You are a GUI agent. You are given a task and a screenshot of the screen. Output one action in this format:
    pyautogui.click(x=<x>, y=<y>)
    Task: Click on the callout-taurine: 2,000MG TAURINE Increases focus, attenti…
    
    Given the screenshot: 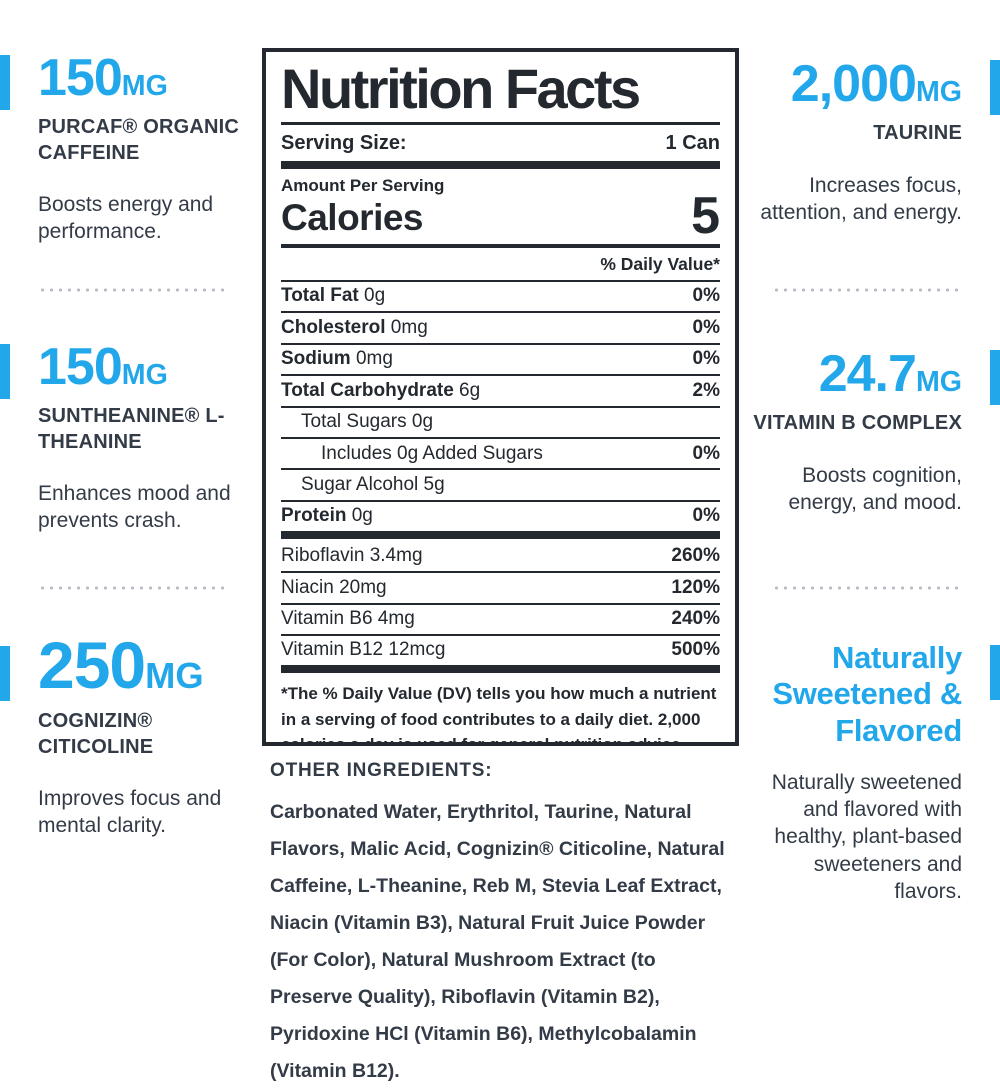 What is the action you would take?
    pyautogui.click(x=853, y=142)
    